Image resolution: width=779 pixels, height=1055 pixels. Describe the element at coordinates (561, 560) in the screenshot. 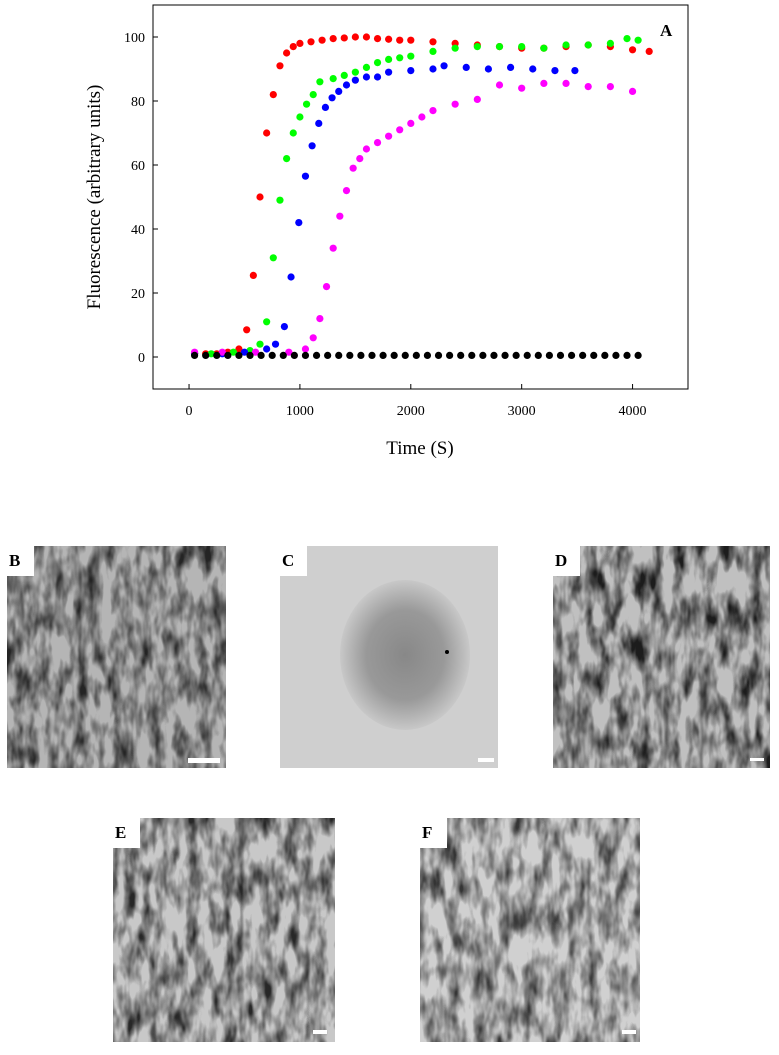

I see `panel-label: D` at that location.